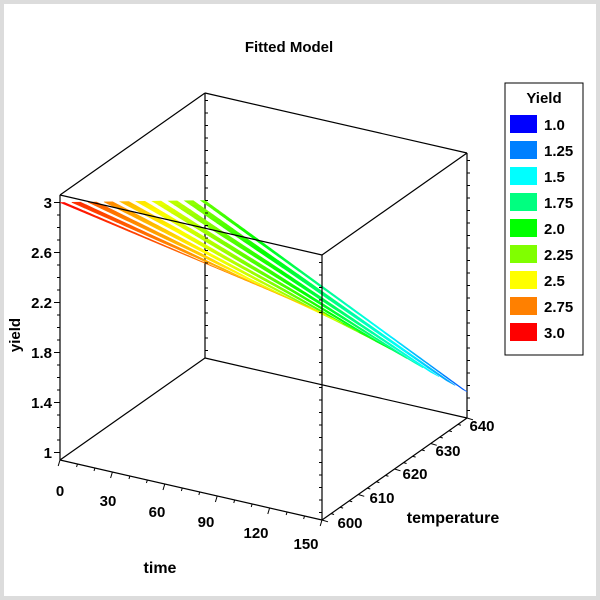 This screenshot has width=600, height=600. Describe the element at coordinates (60, 491) in the screenshot. I see `x-tick-label: 0` at that location.